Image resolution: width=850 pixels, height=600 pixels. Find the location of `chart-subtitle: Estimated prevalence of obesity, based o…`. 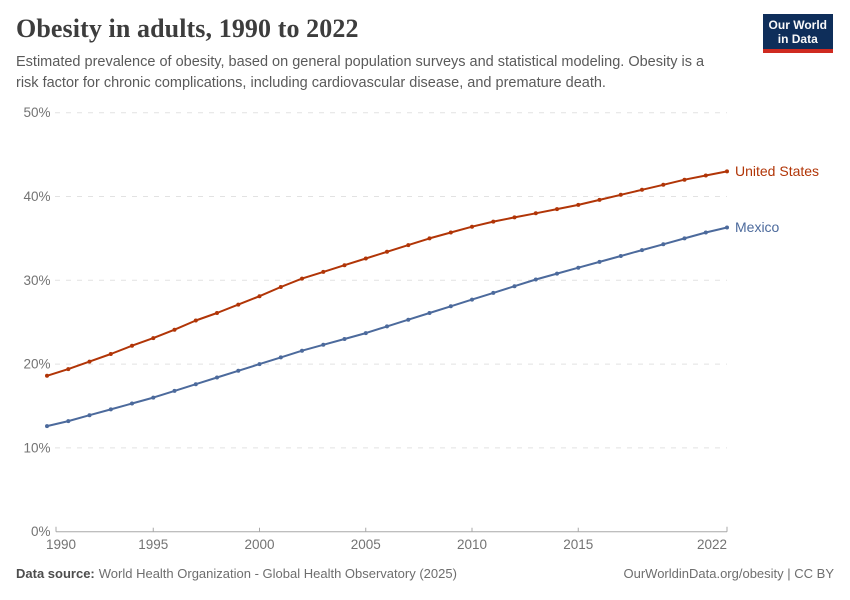

chart-subtitle: Estimated prevalence of obesity, based o… is located at coordinates (360, 72).